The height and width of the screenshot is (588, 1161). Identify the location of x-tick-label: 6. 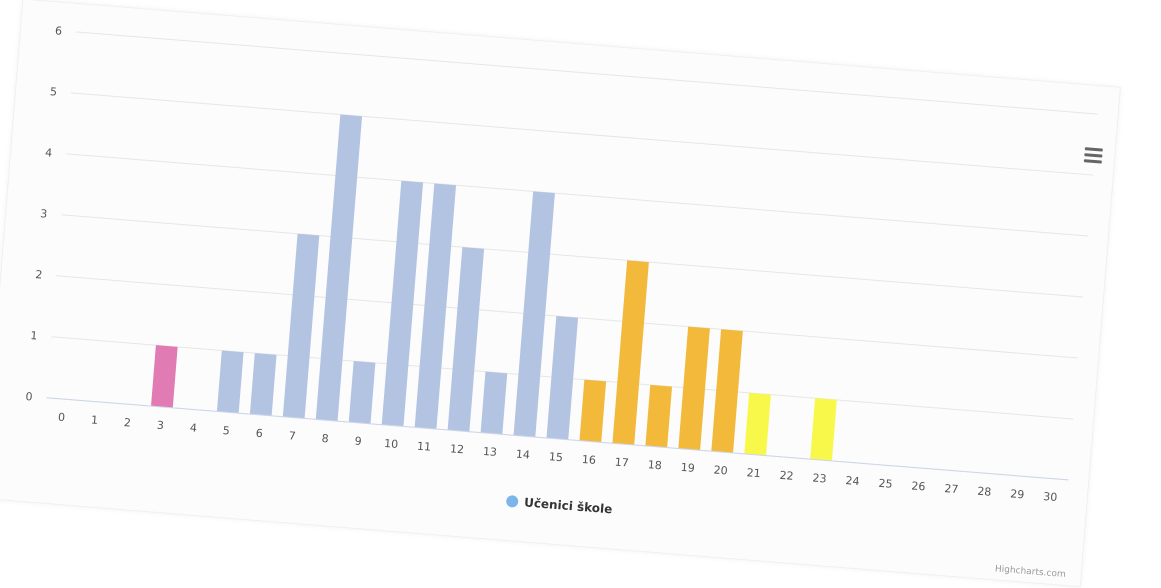
(259, 434).